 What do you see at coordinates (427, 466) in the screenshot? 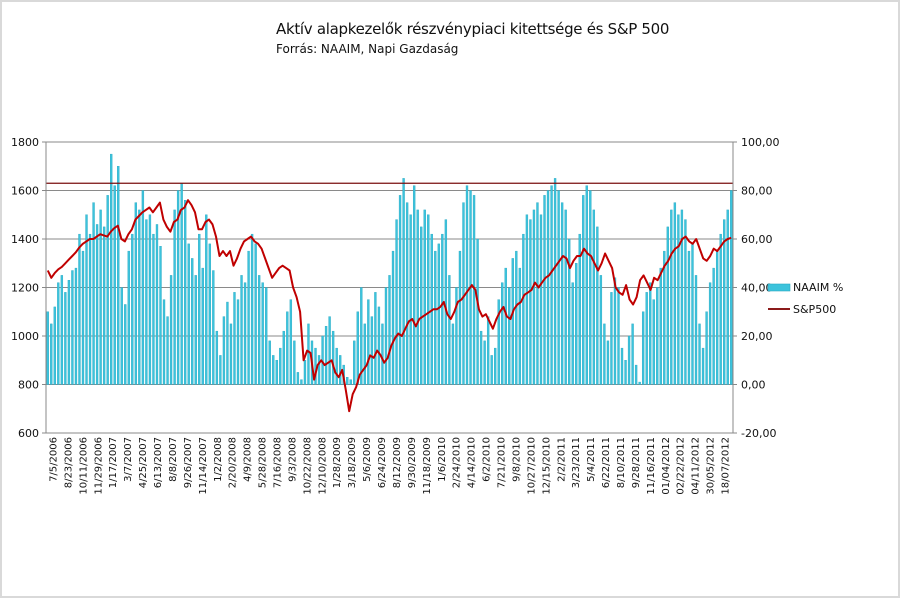
I see `x-tick-label: 11/18/2009` at bounding box center [427, 466].